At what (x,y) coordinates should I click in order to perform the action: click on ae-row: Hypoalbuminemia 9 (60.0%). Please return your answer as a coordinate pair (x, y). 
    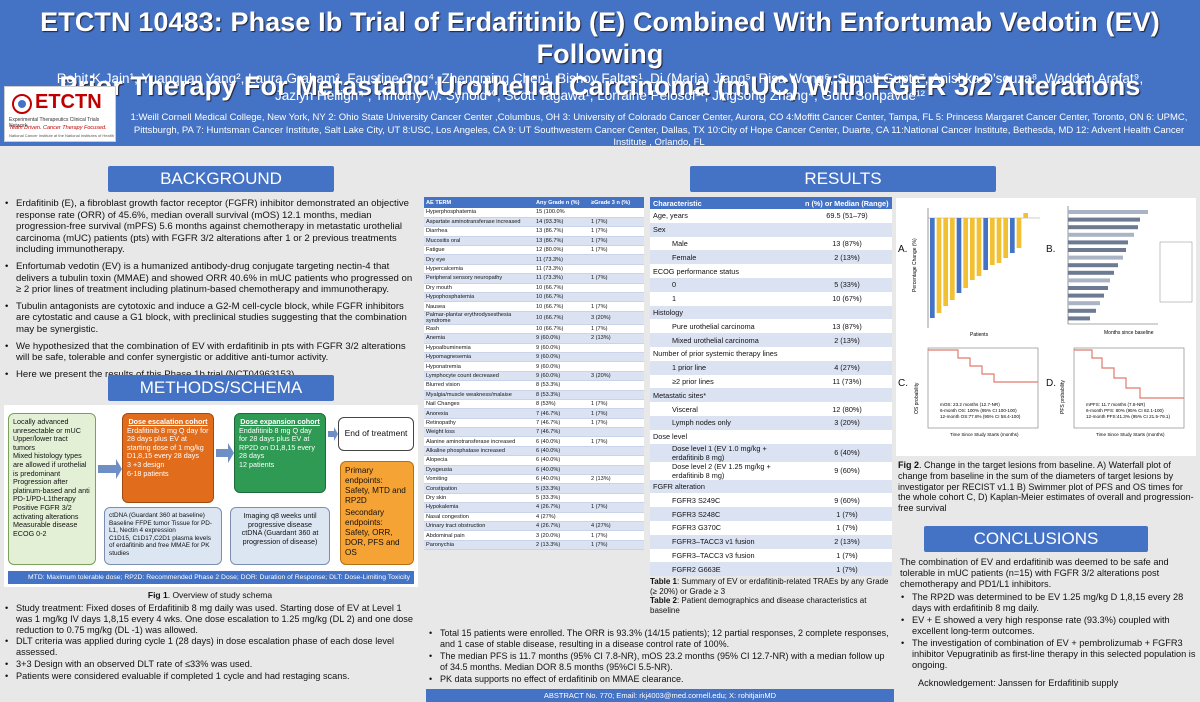
    Looking at the image, I should click on (534, 348).